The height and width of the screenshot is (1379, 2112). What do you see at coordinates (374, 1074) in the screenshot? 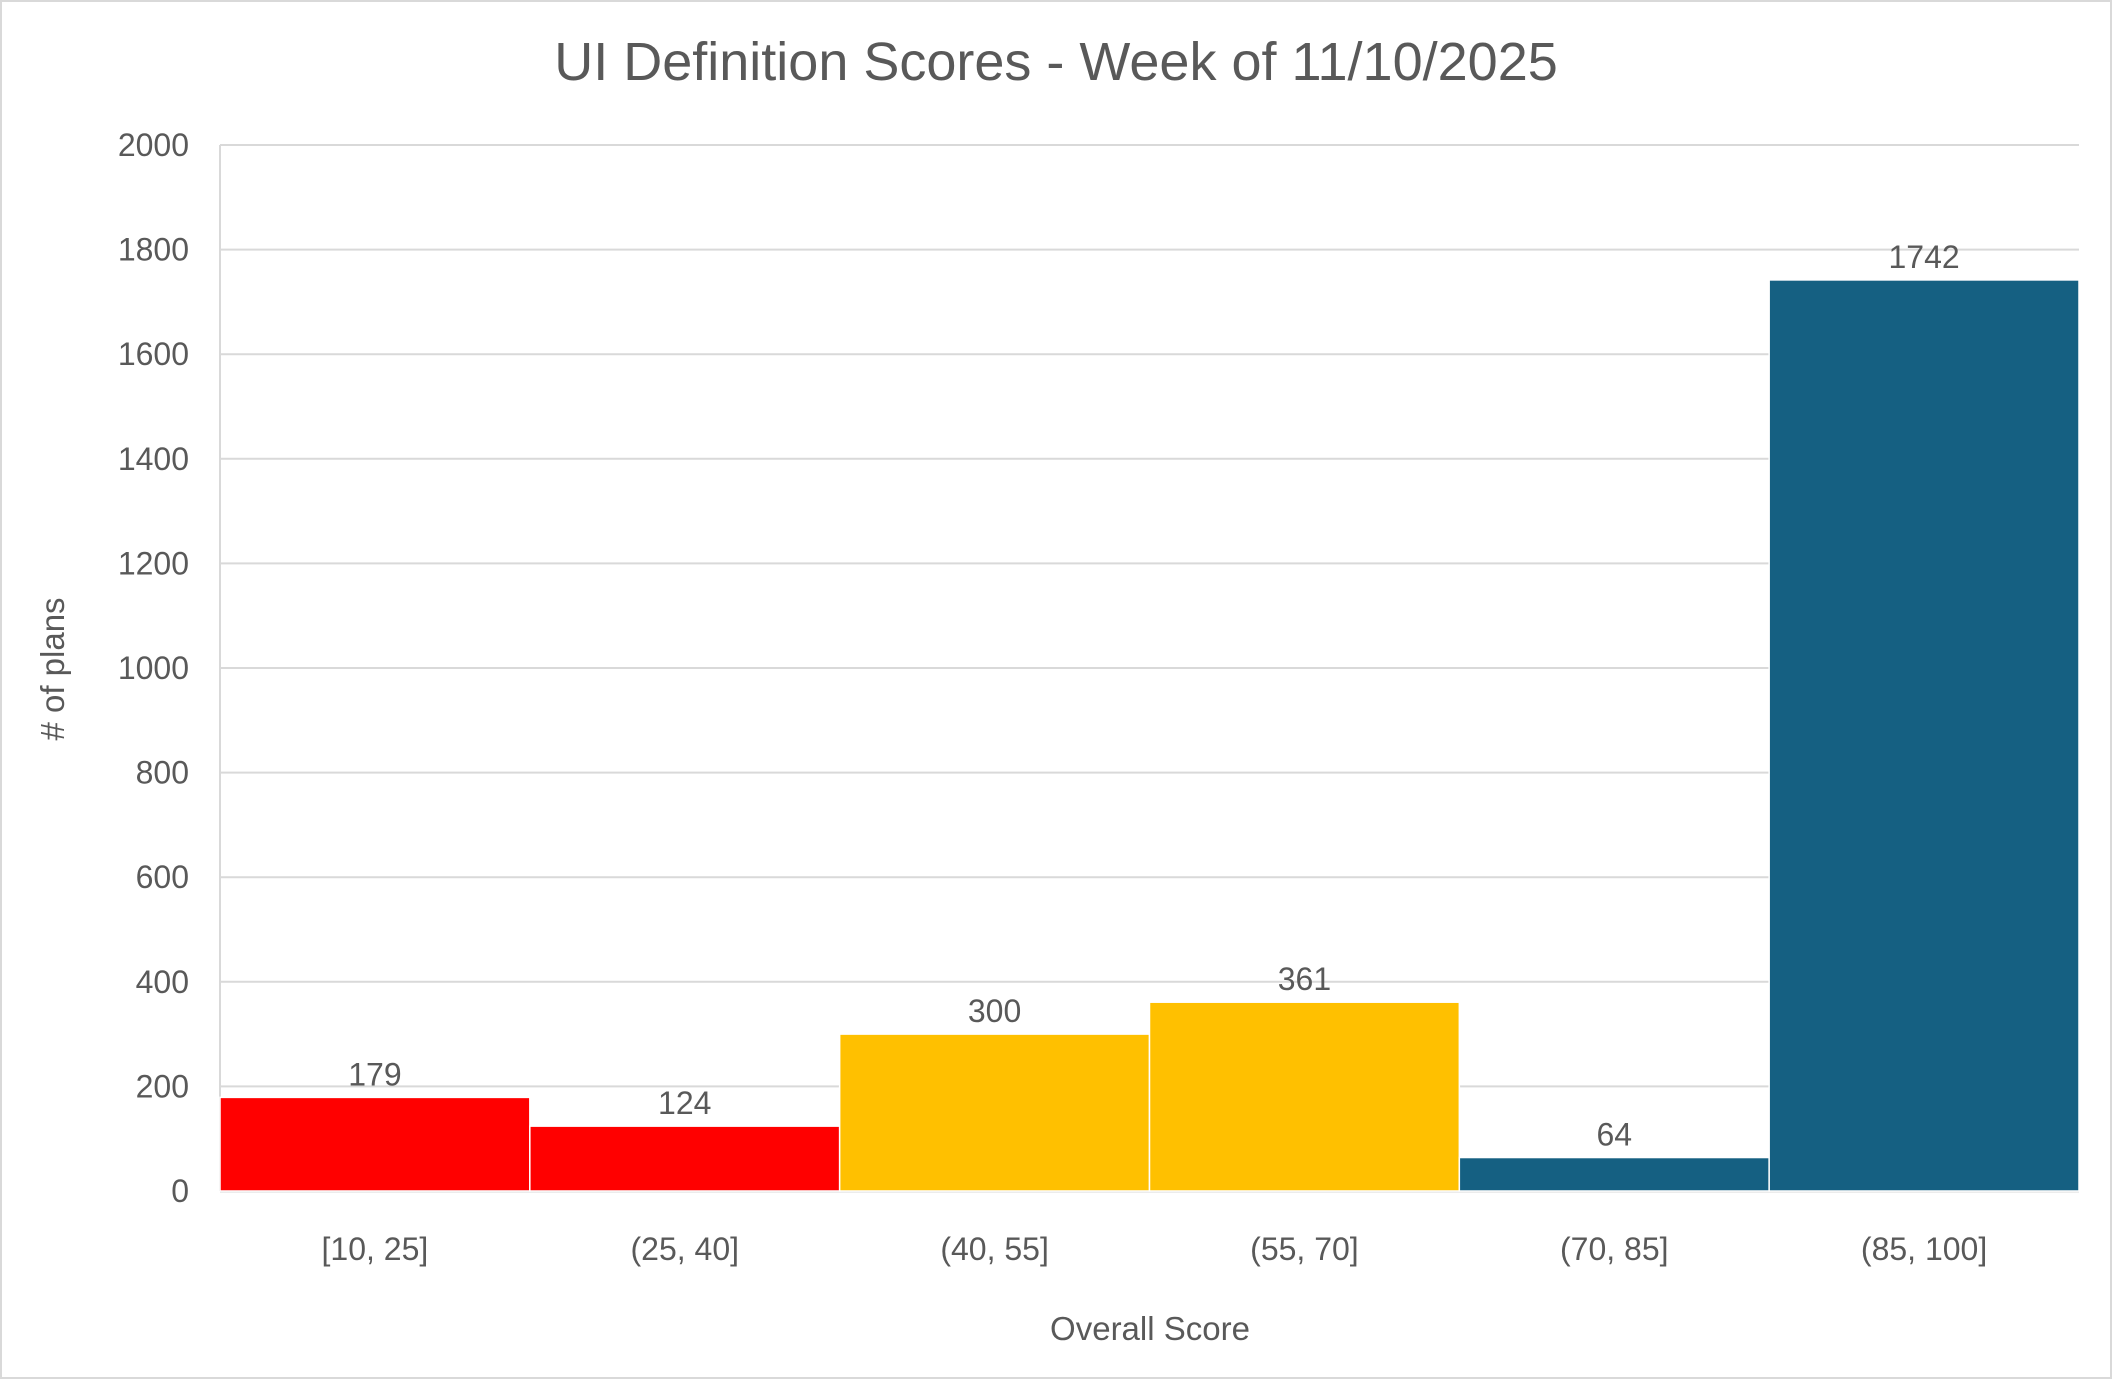
I see `data-label: 179` at bounding box center [374, 1074].